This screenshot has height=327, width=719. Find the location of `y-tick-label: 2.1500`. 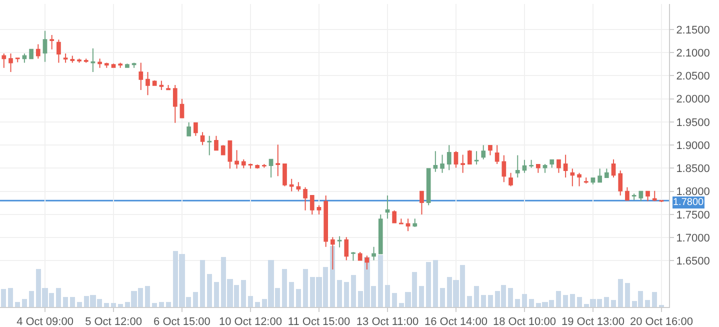

y-tick-label: 2.1500 is located at coordinates (693, 30).